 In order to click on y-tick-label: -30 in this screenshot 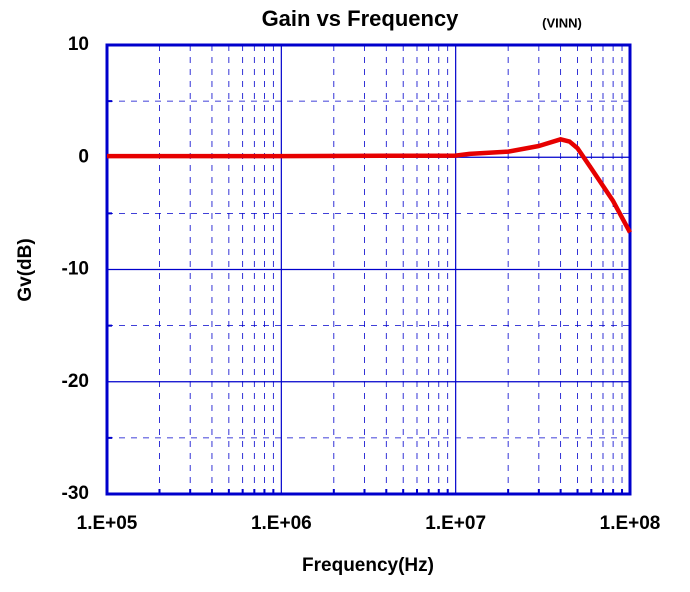, I will do `click(75, 493)`.